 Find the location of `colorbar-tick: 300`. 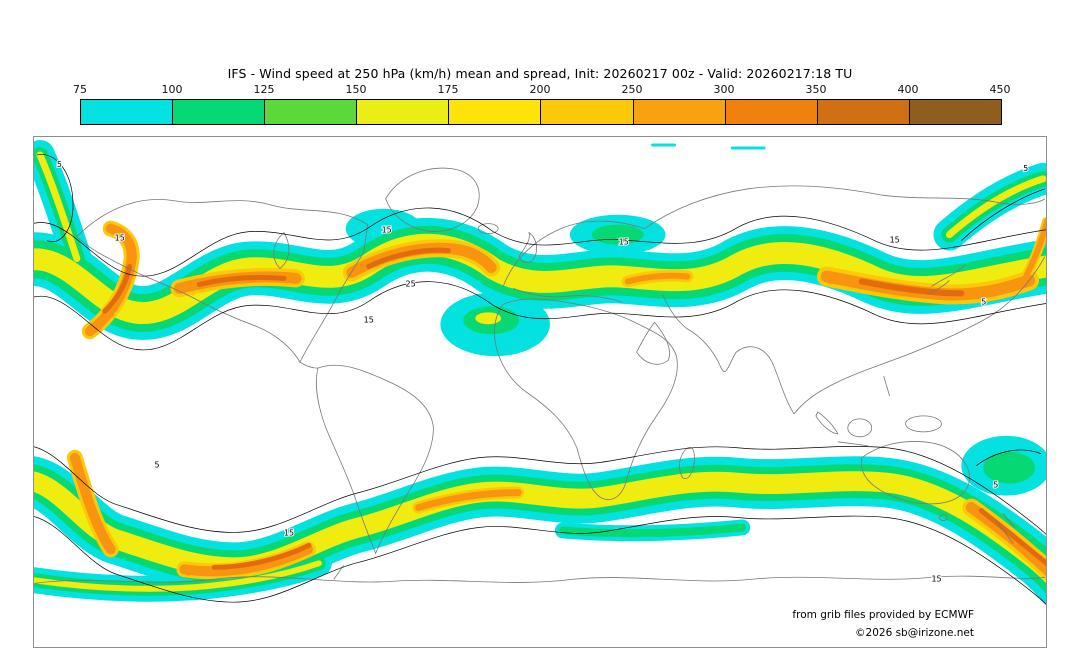

colorbar-tick: 300 is located at coordinates (724, 89).